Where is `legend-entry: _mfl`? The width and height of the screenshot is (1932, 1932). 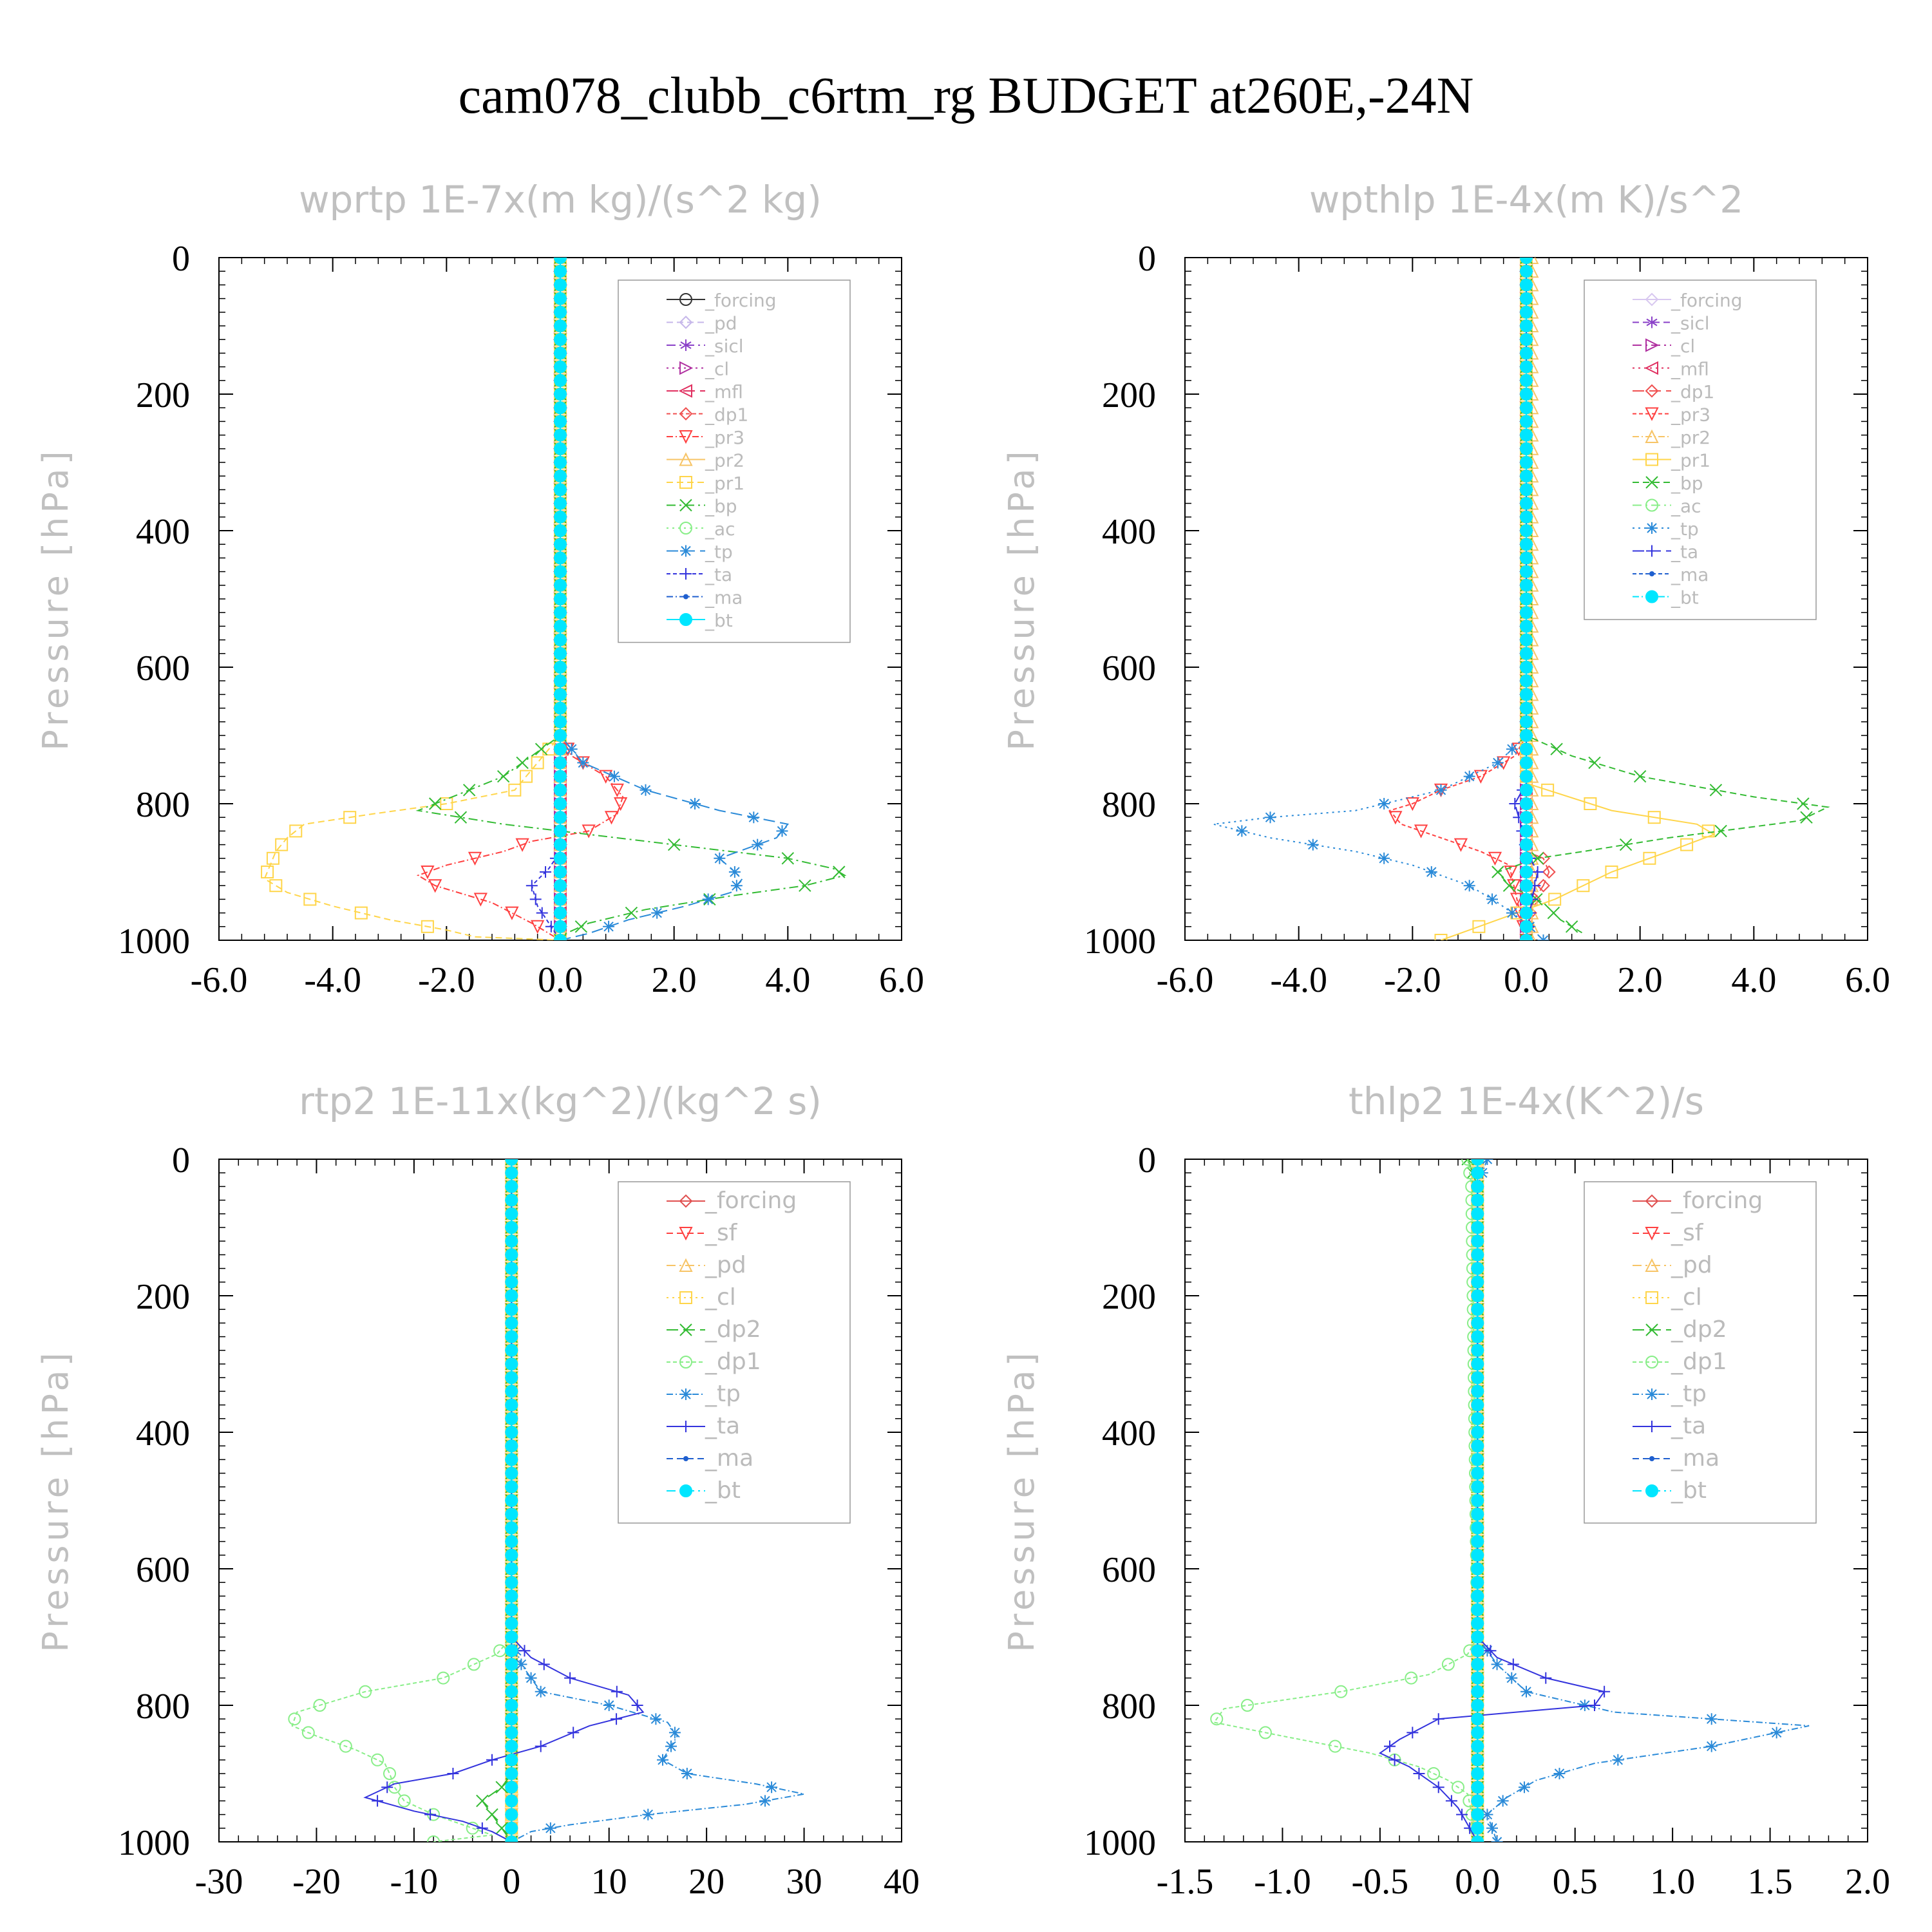
legend-entry: _mfl is located at coordinates (1671, 369).